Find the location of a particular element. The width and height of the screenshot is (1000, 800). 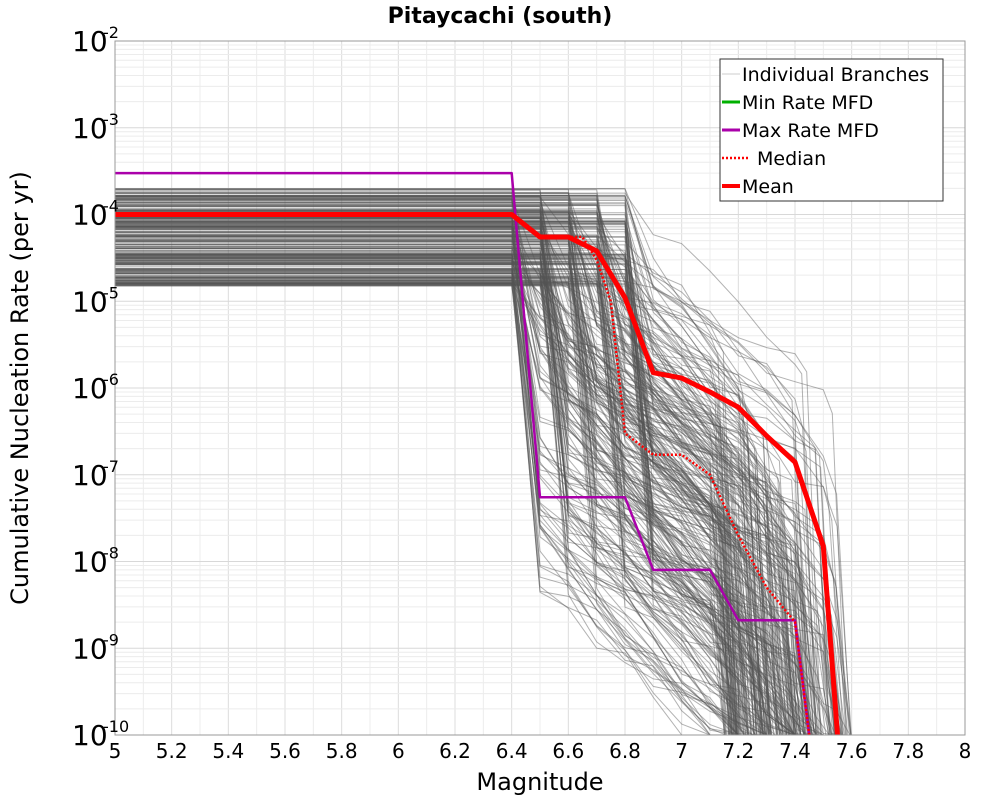

x-tick-label: 5.8 is located at coordinates (342, 751).